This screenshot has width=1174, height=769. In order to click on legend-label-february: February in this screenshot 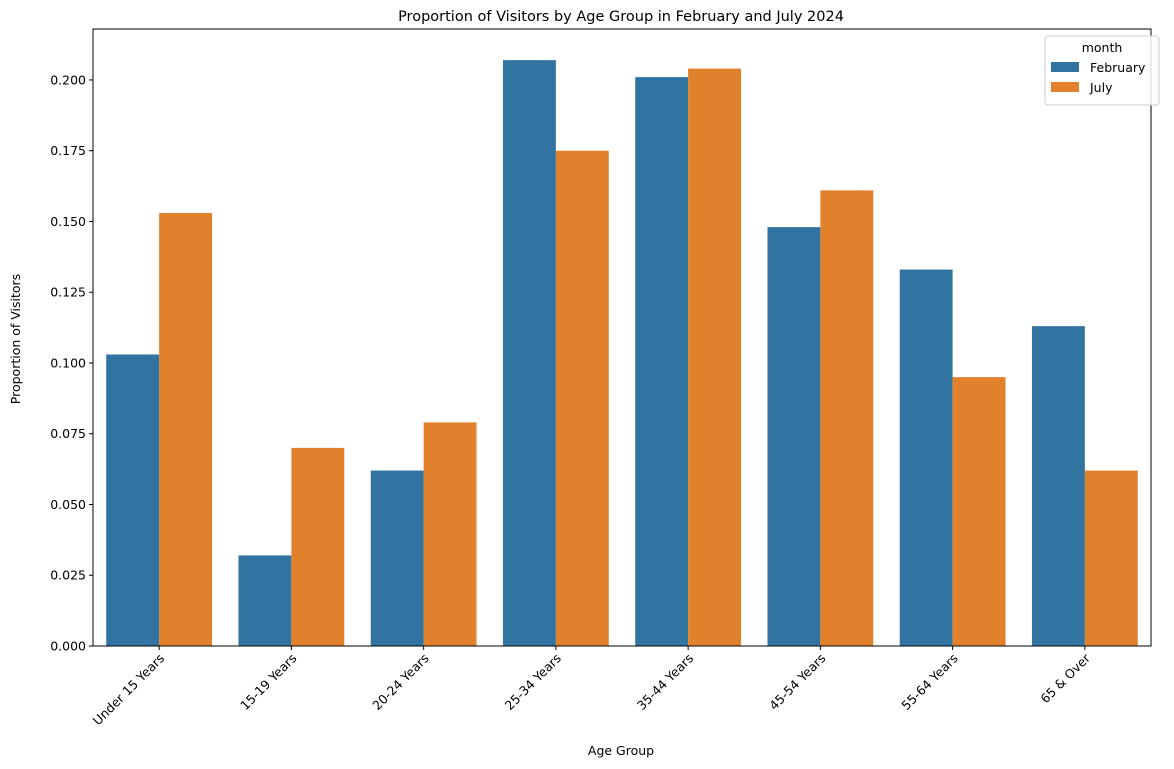, I will do `click(1118, 67)`.